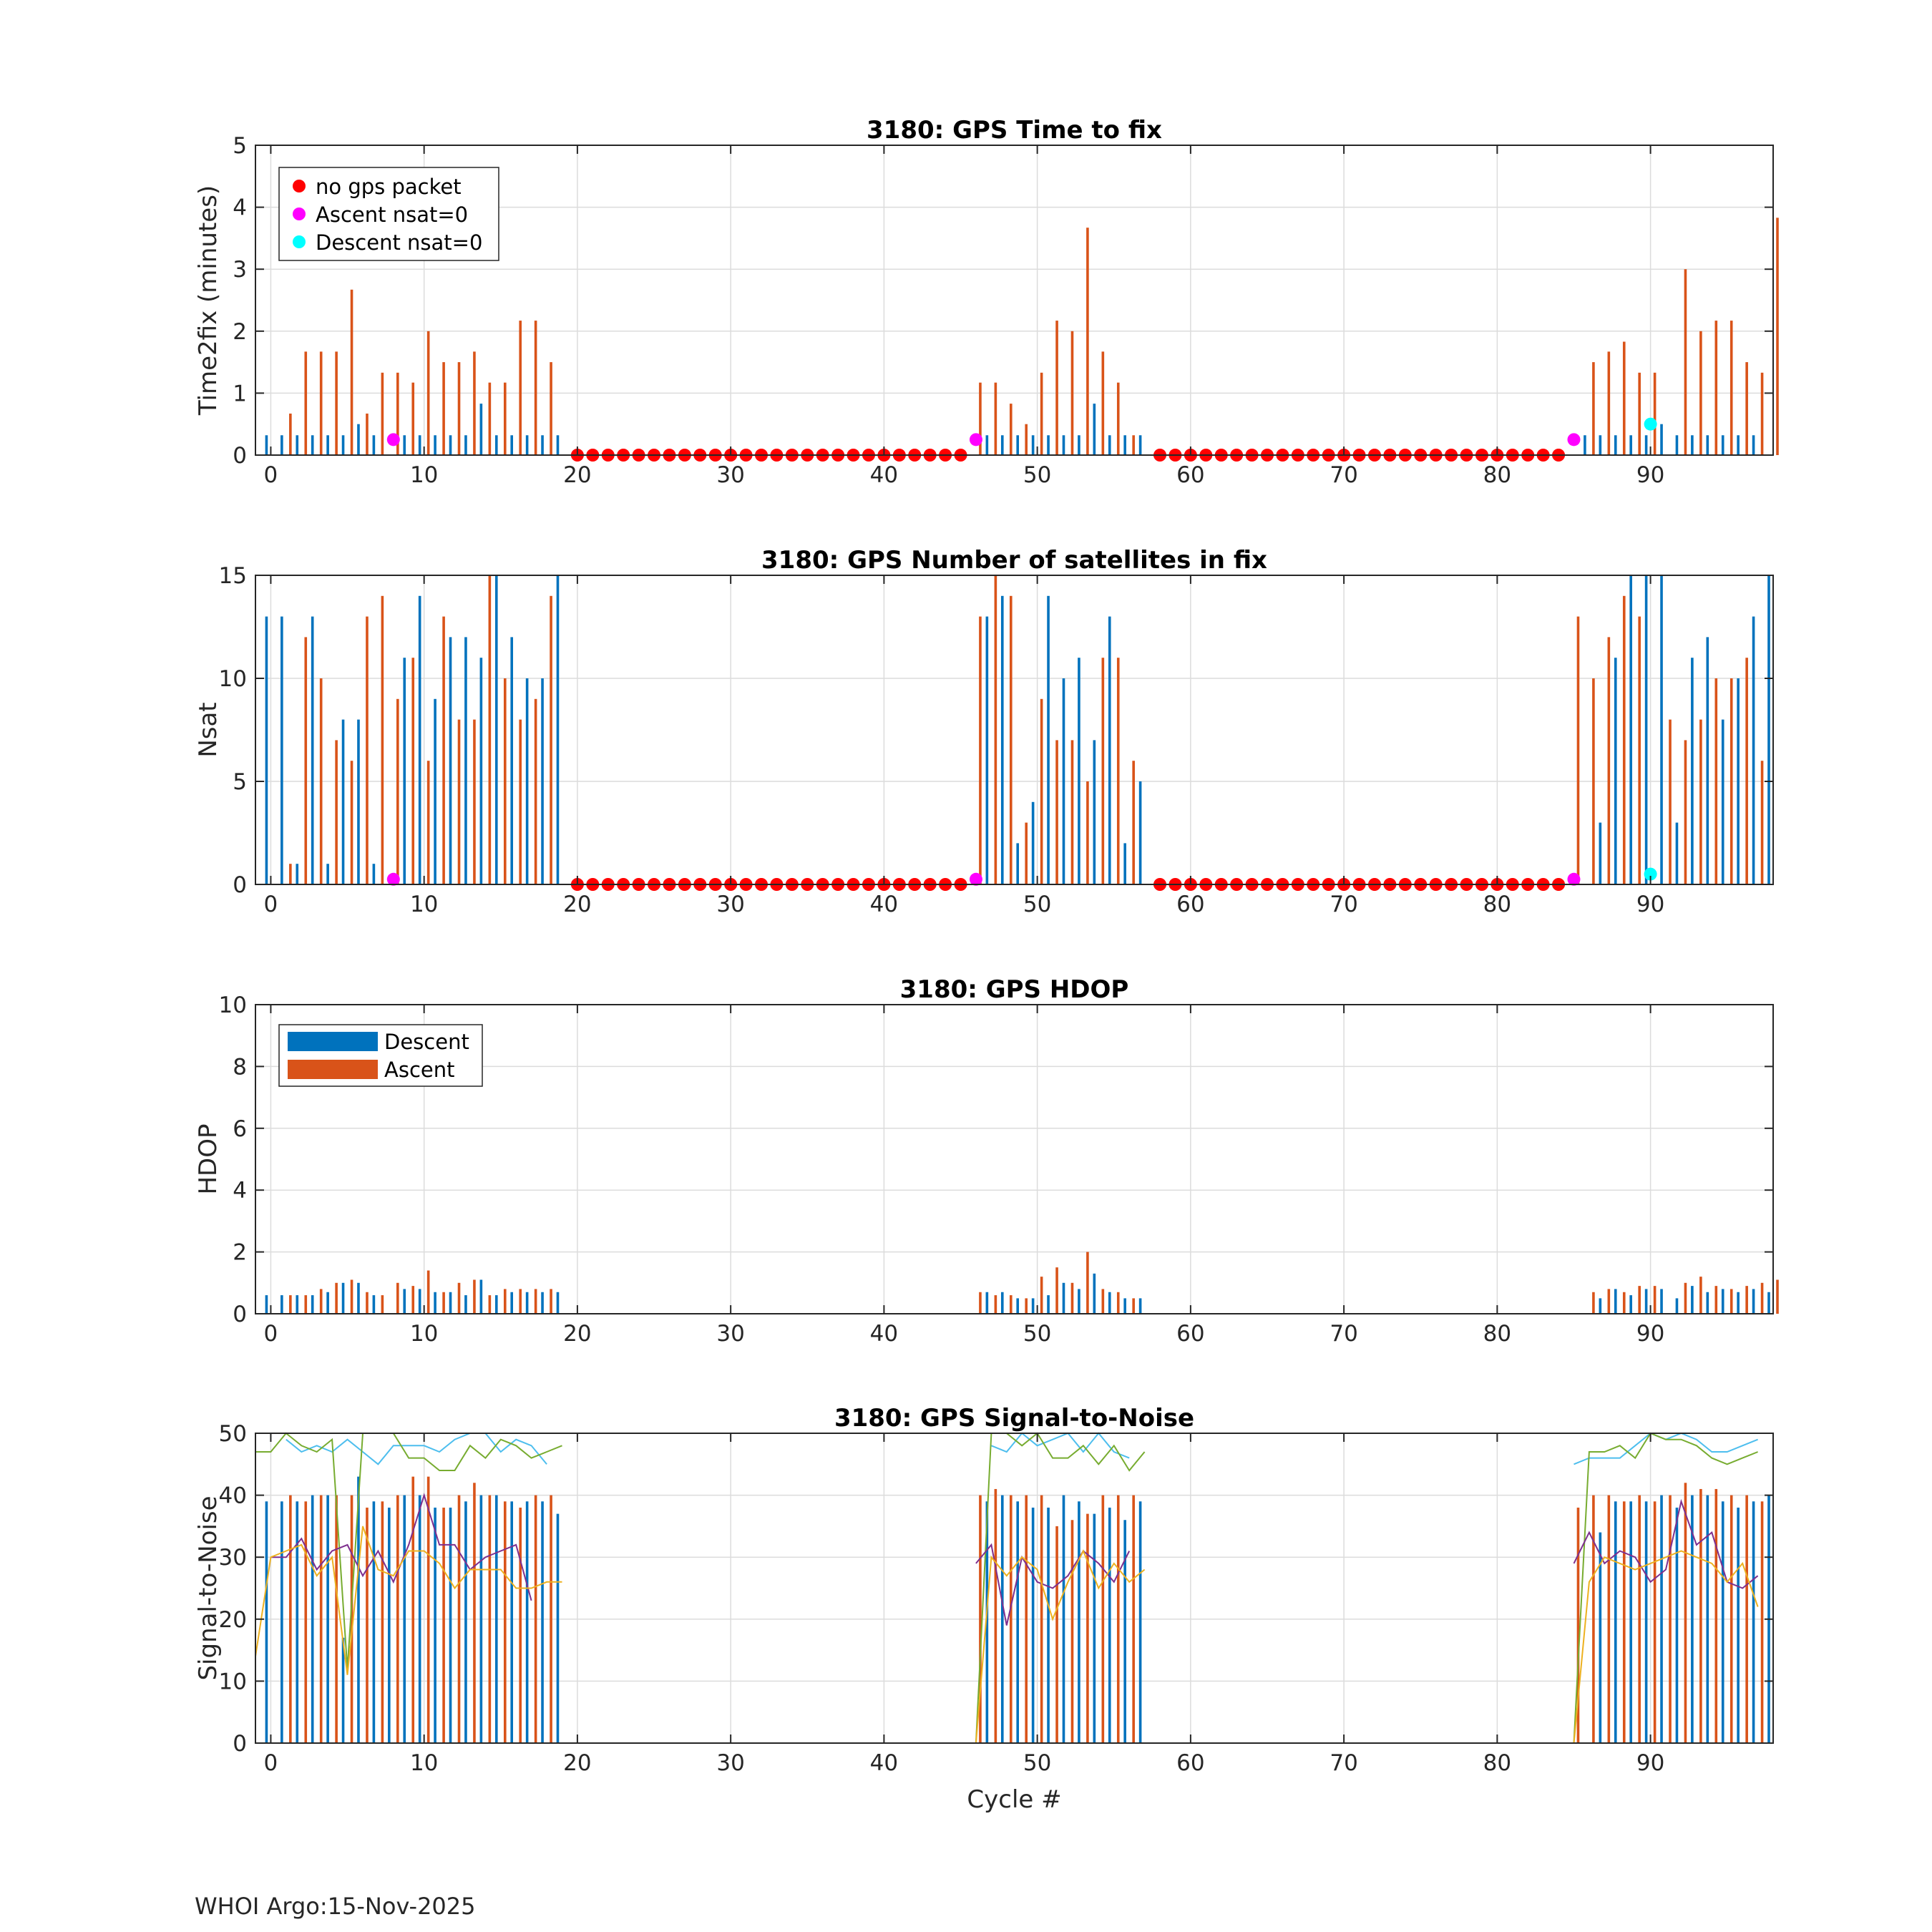  I want to click on x-tick-label: 40, so click(884, 1763).